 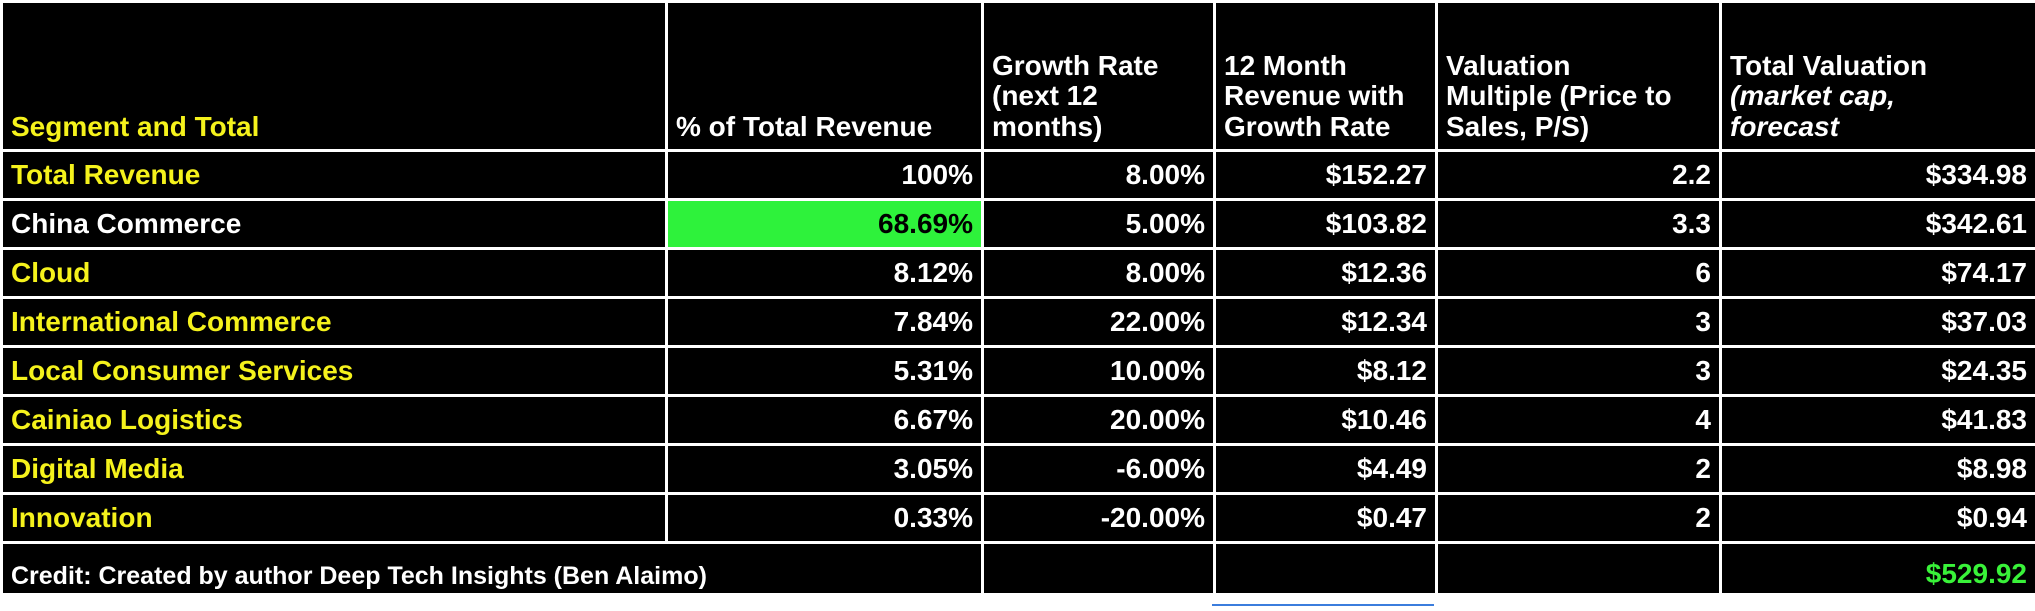 I want to click on header-growth-line3: months), so click(x=1098, y=127).